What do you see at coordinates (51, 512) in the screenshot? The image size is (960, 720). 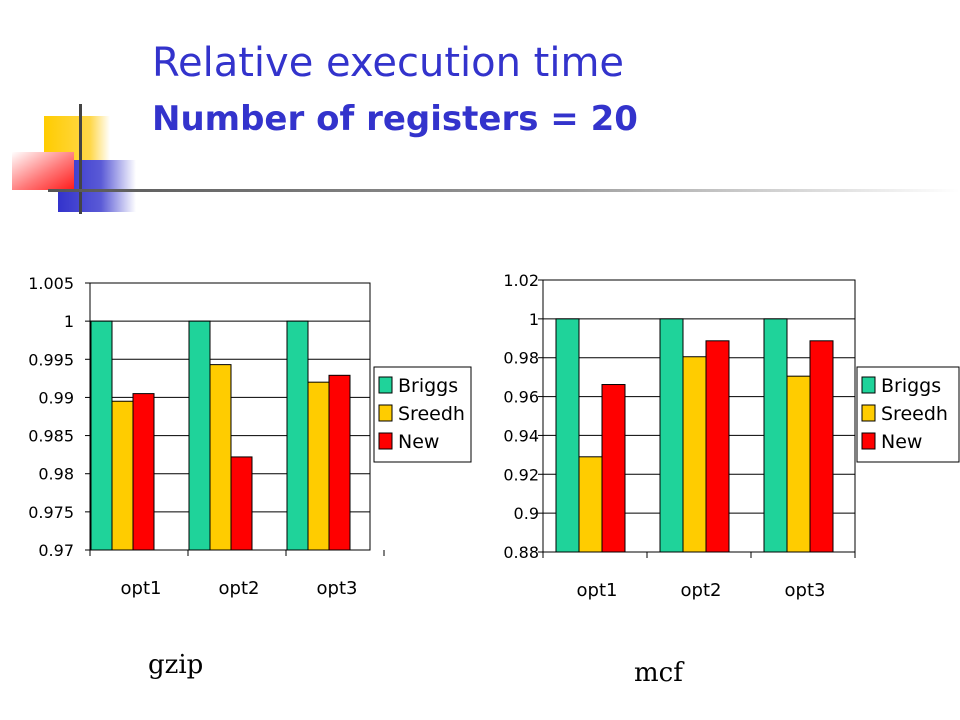 I see `gzip-ytick-label: 0.975` at bounding box center [51, 512].